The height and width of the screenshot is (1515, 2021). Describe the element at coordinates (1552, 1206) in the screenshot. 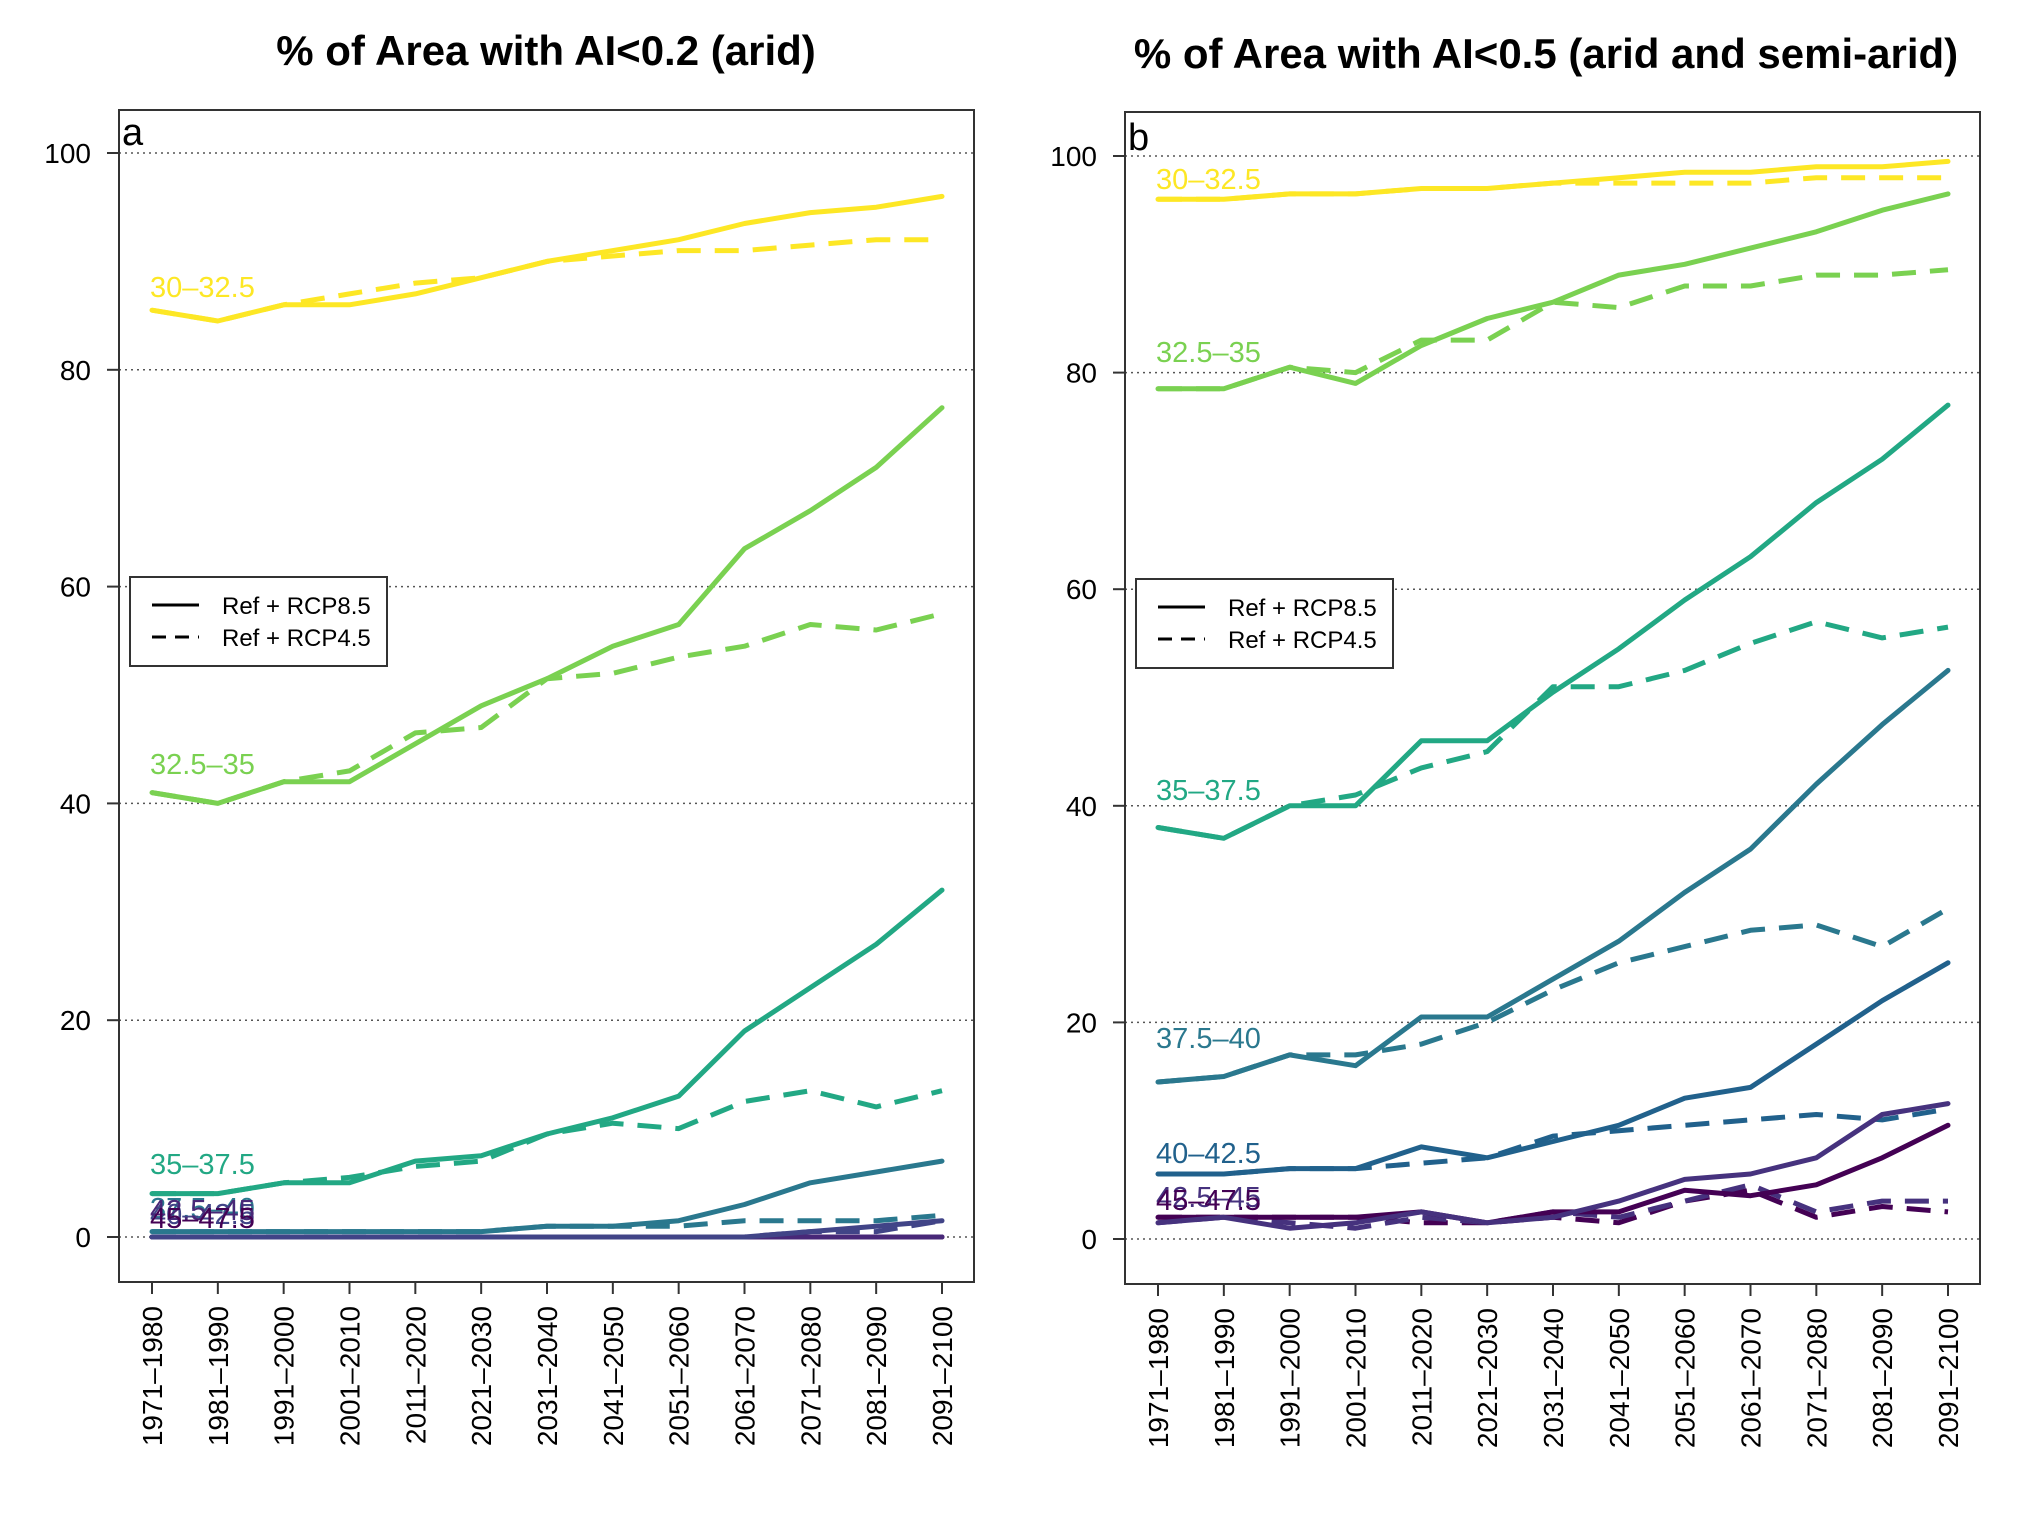

I see `series-line-42.5–45-rcp45` at that location.